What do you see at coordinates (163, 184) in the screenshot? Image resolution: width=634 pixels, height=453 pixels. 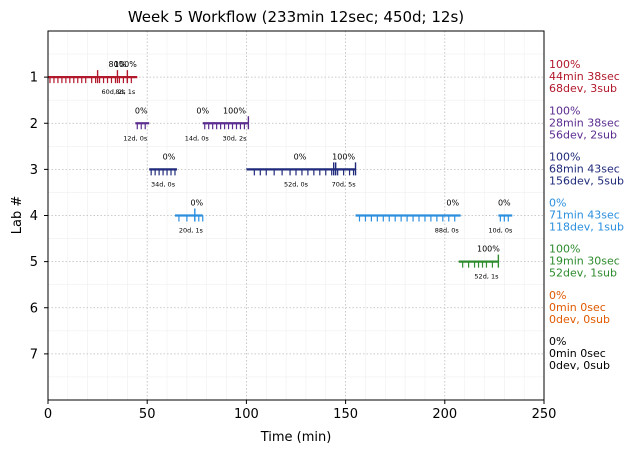 I see `device-count-label: 34d, 0s` at bounding box center [163, 184].